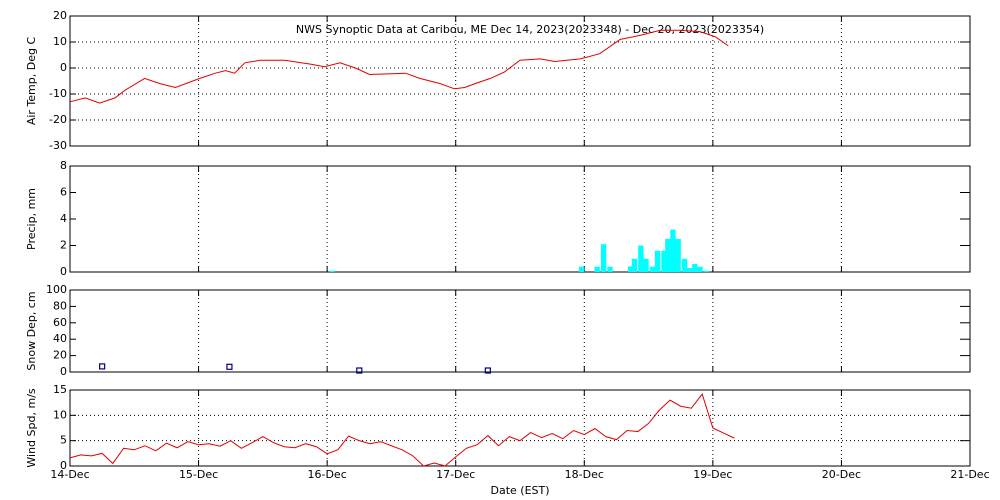  I want to click on x-tick-label: 19-Dec, so click(712, 474).